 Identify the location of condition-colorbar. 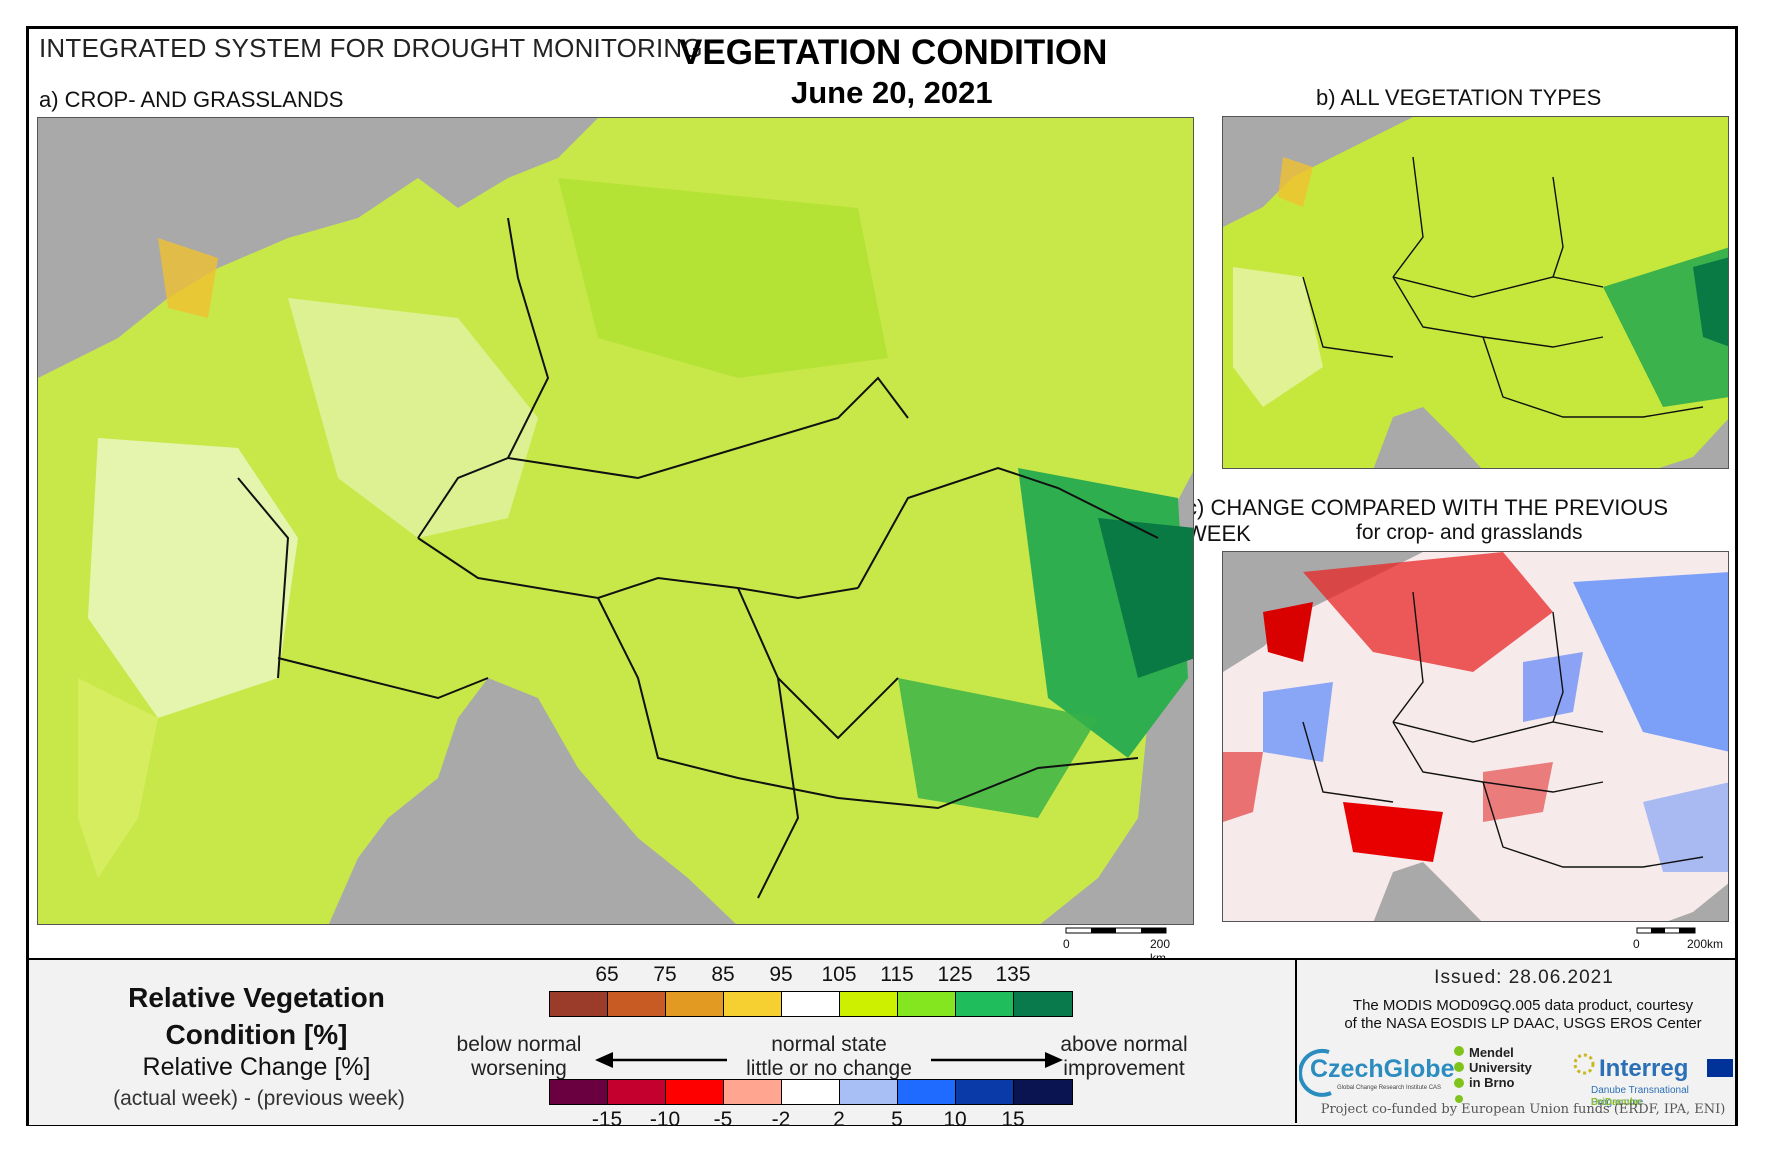
(811, 1004).